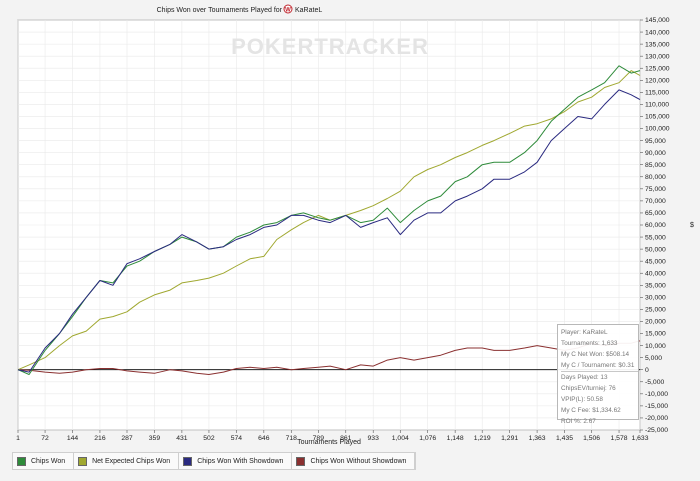 This screenshot has height=481, width=700. What do you see at coordinates (655, 334) in the screenshot?
I see `y-tick-label: 15,000` at bounding box center [655, 334].